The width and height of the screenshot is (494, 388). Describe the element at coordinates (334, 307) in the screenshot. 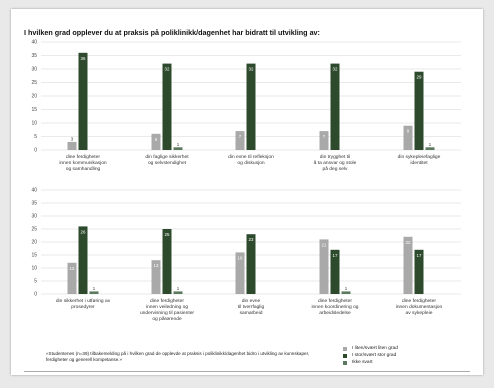

I see `category-label: innen koordinering og` at that location.